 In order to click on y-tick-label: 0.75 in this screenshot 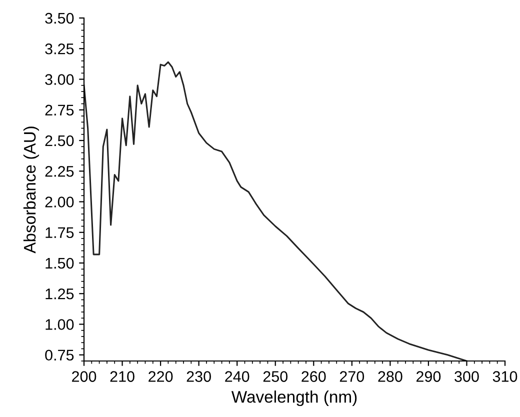, I will do `click(59, 355)`.